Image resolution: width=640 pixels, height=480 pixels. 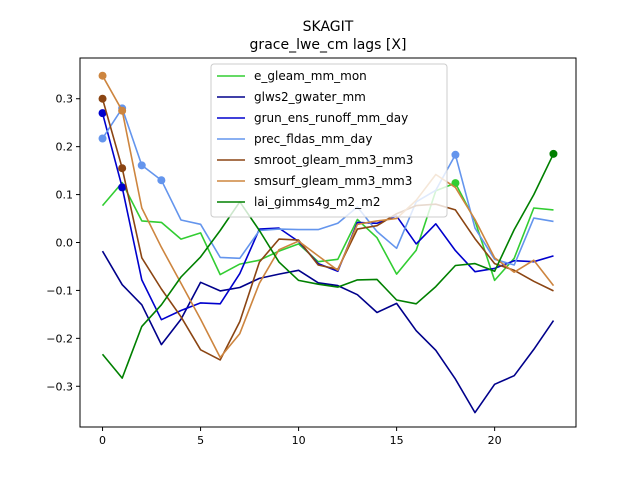 I want to click on series-line-e-gleam-mm-mon, so click(x=327, y=231).